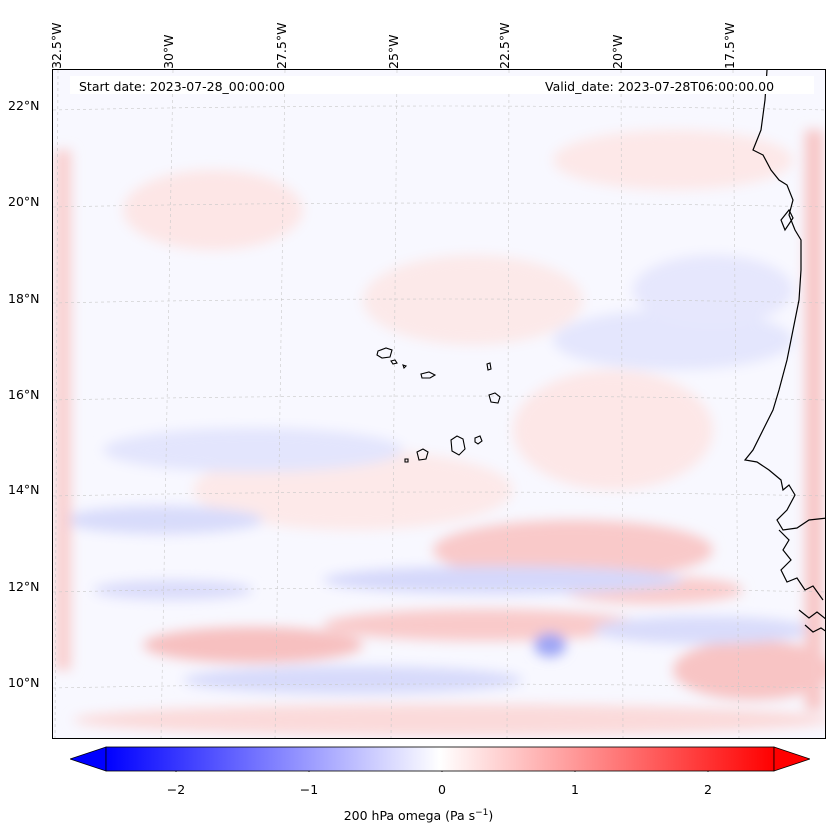  Describe the element at coordinates (281, 45) in the screenshot. I see `lon-label-27-5w: 27.5°W` at that location.